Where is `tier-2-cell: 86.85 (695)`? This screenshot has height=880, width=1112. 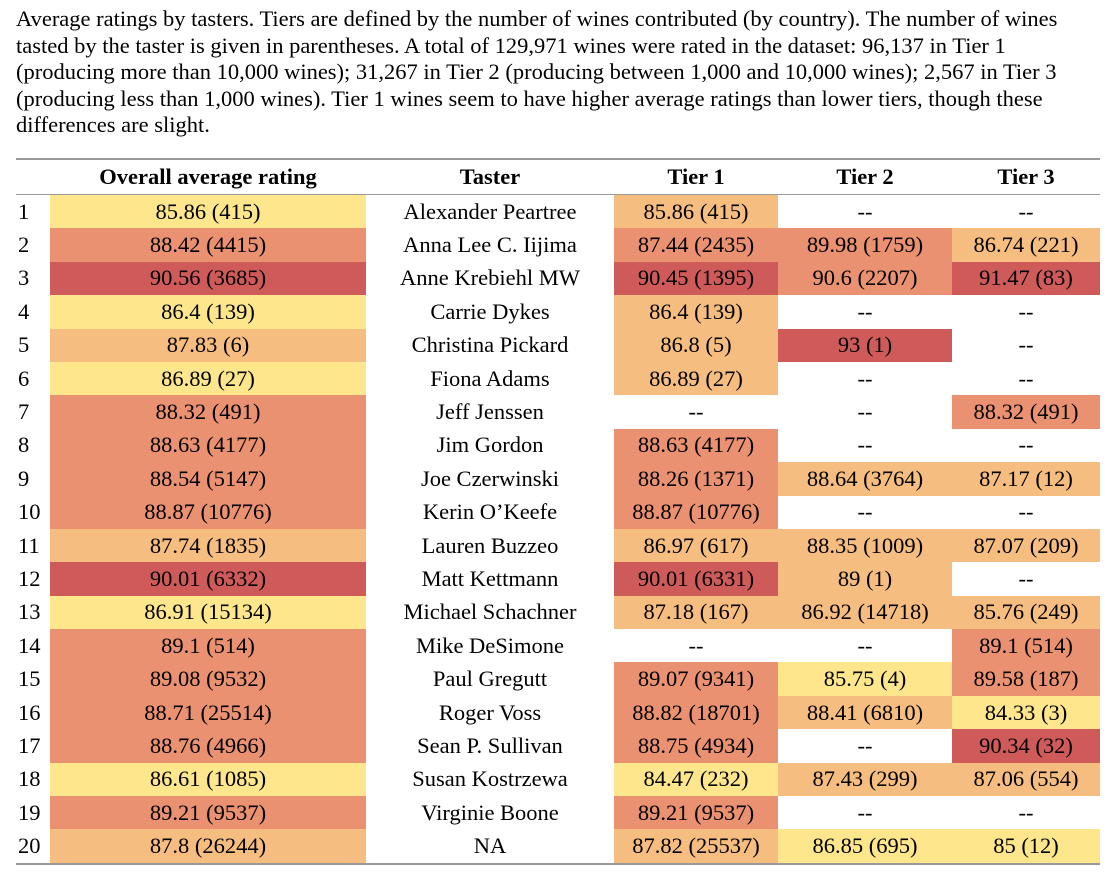 tier-2-cell: 86.85 (695) is located at coordinates (865, 846).